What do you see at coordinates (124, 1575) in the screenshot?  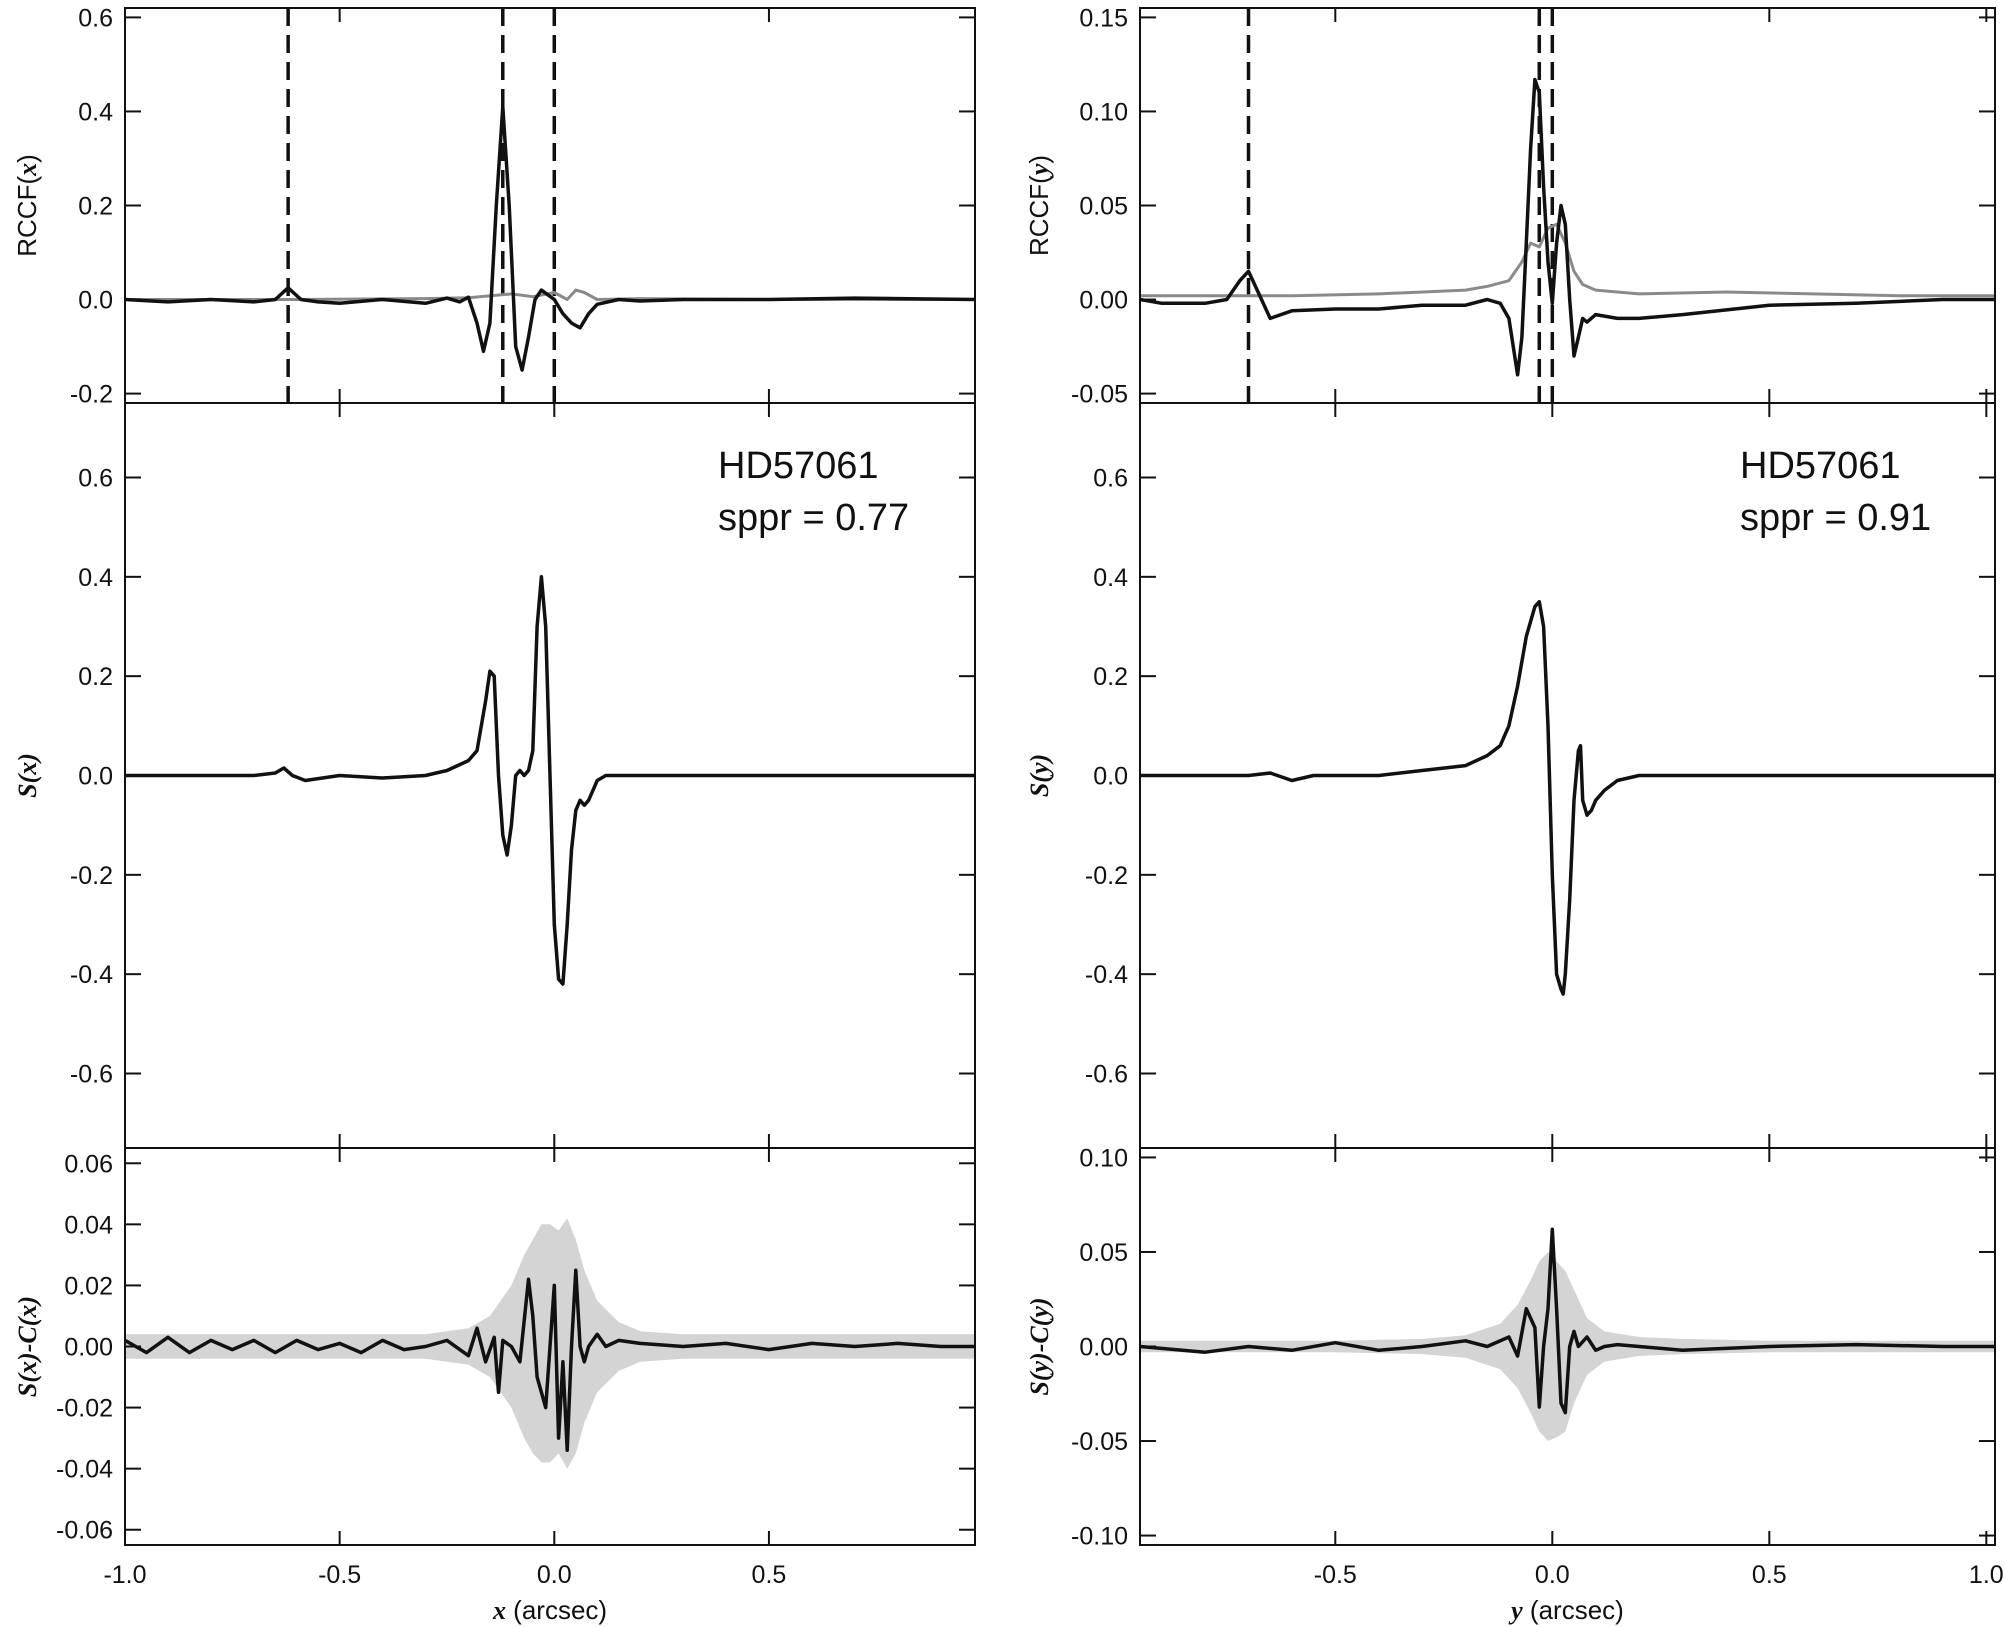 I see `xaxis-x-tick-label: -1.0` at bounding box center [124, 1575].